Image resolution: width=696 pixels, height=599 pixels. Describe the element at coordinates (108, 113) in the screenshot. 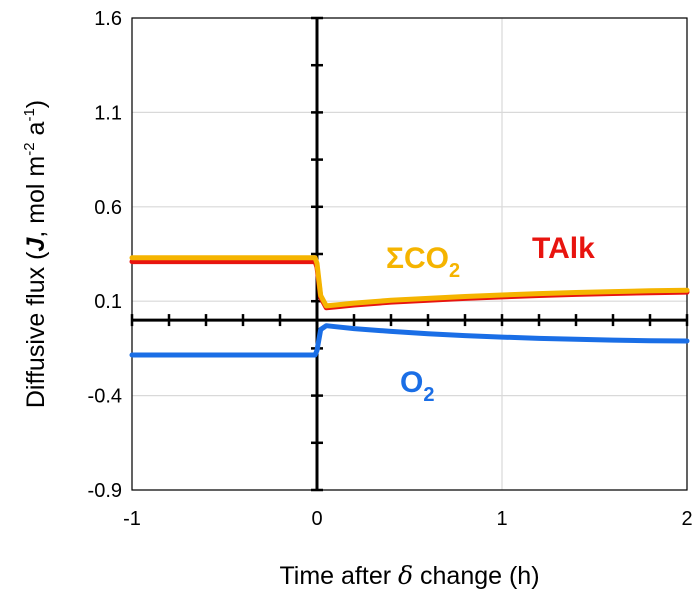

I see `y-tick-label: 1.1` at that location.